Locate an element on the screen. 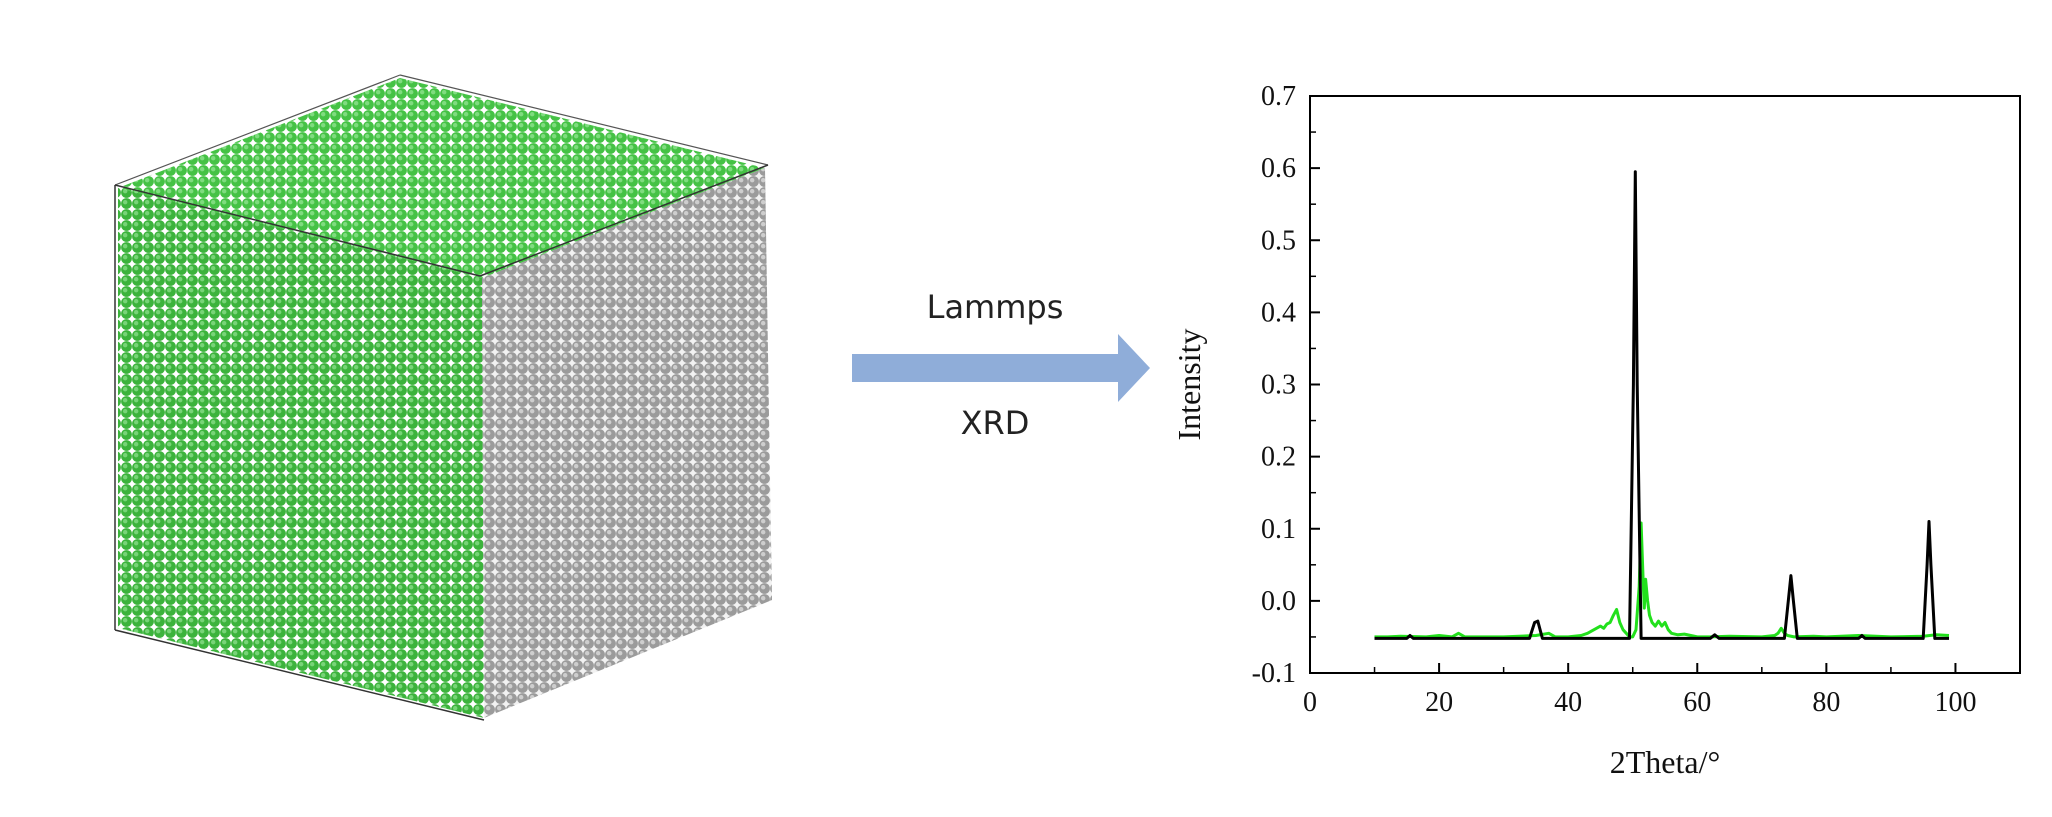 The width and height of the screenshot is (2052, 817). x-tick-labels: 0 20 40 60 80 100 is located at coordinates (1639, 702).